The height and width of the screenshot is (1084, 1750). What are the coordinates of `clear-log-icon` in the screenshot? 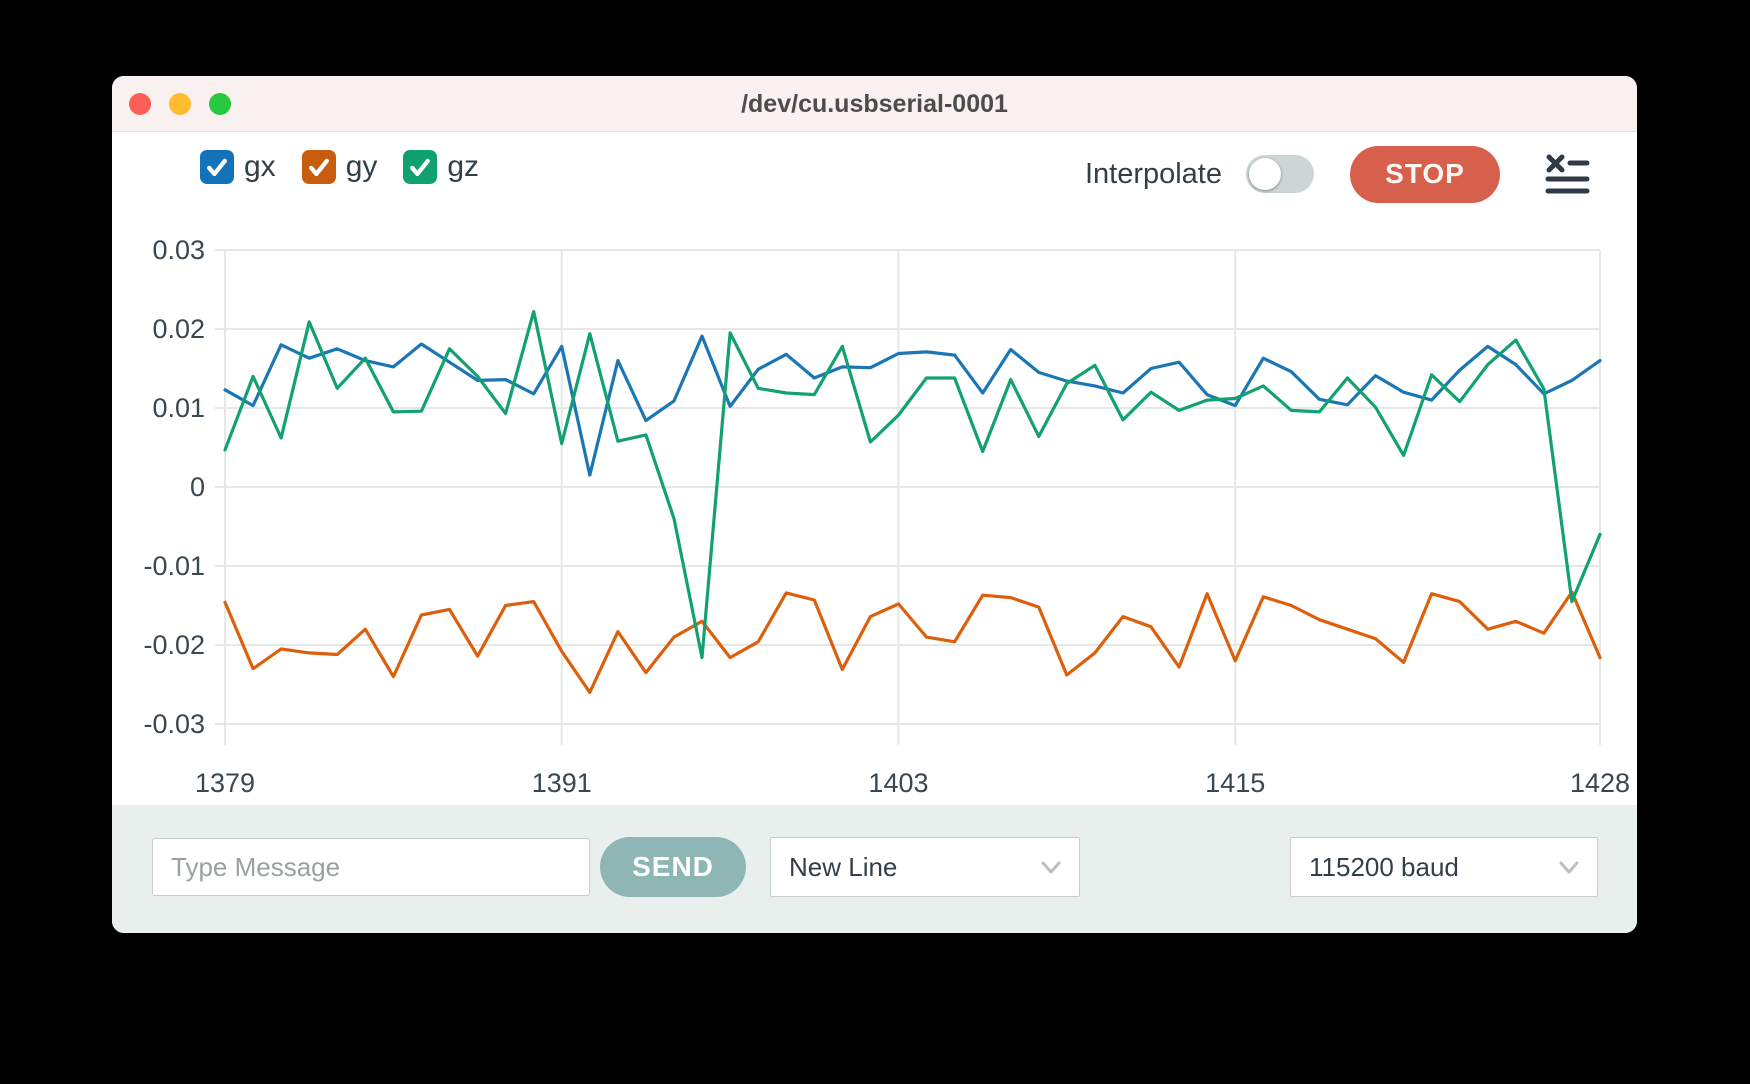 It's located at (1567, 174).